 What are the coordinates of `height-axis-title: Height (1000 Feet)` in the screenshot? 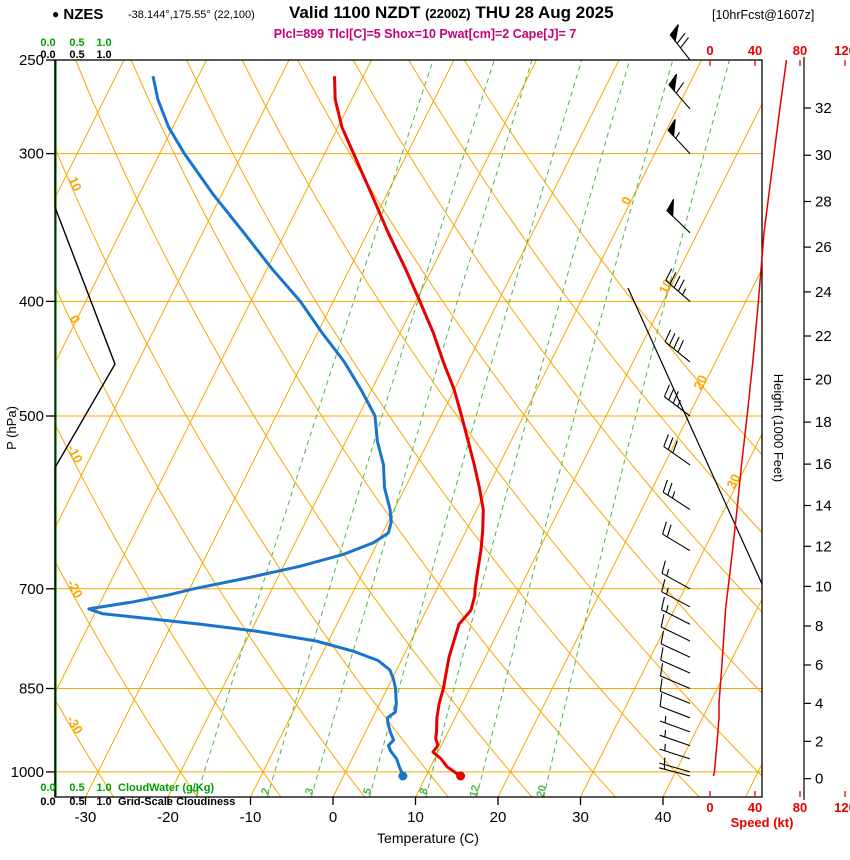 It's located at (778, 428).